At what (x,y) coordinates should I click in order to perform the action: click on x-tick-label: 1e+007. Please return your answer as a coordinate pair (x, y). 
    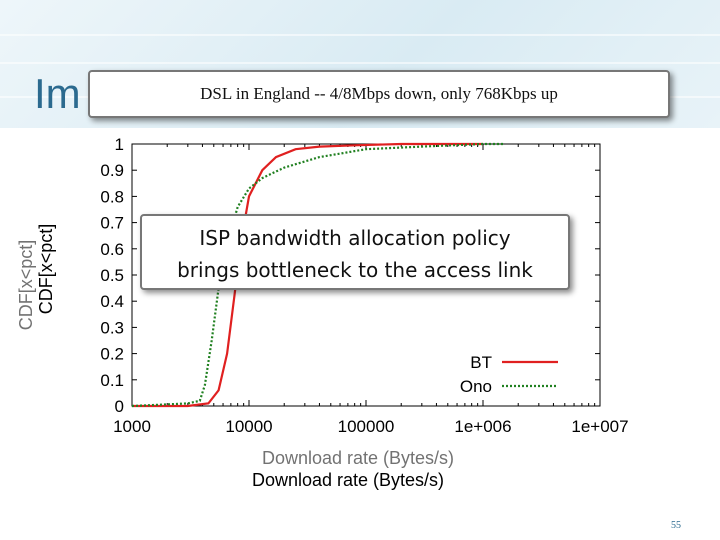
    Looking at the image, I should click on (599, 426).